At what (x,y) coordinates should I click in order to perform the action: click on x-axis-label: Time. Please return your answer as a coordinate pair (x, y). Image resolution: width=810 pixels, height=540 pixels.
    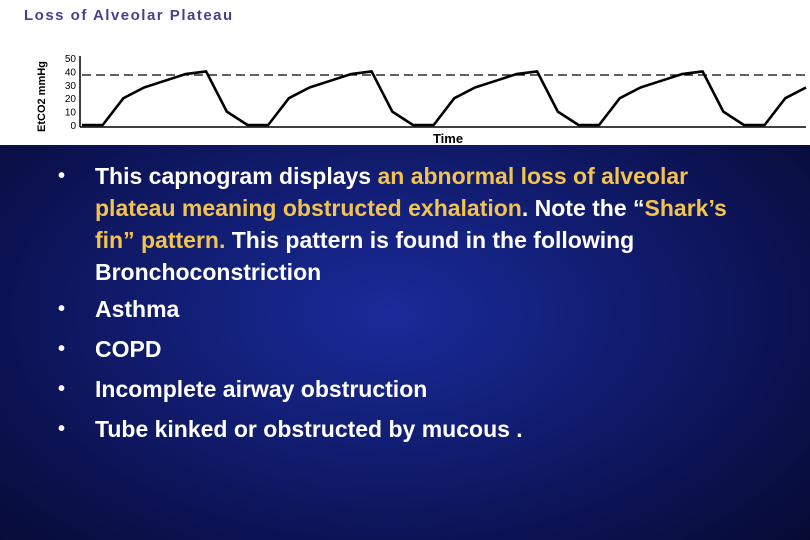
    Looking at the image, I should click on (448, 138).